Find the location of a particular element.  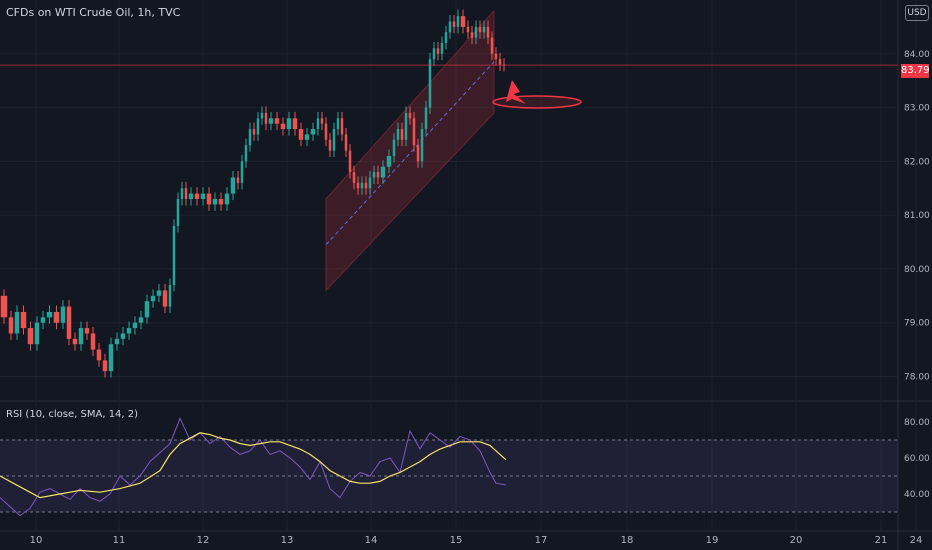

currency-button: USD is located at coordinates (917, 13).